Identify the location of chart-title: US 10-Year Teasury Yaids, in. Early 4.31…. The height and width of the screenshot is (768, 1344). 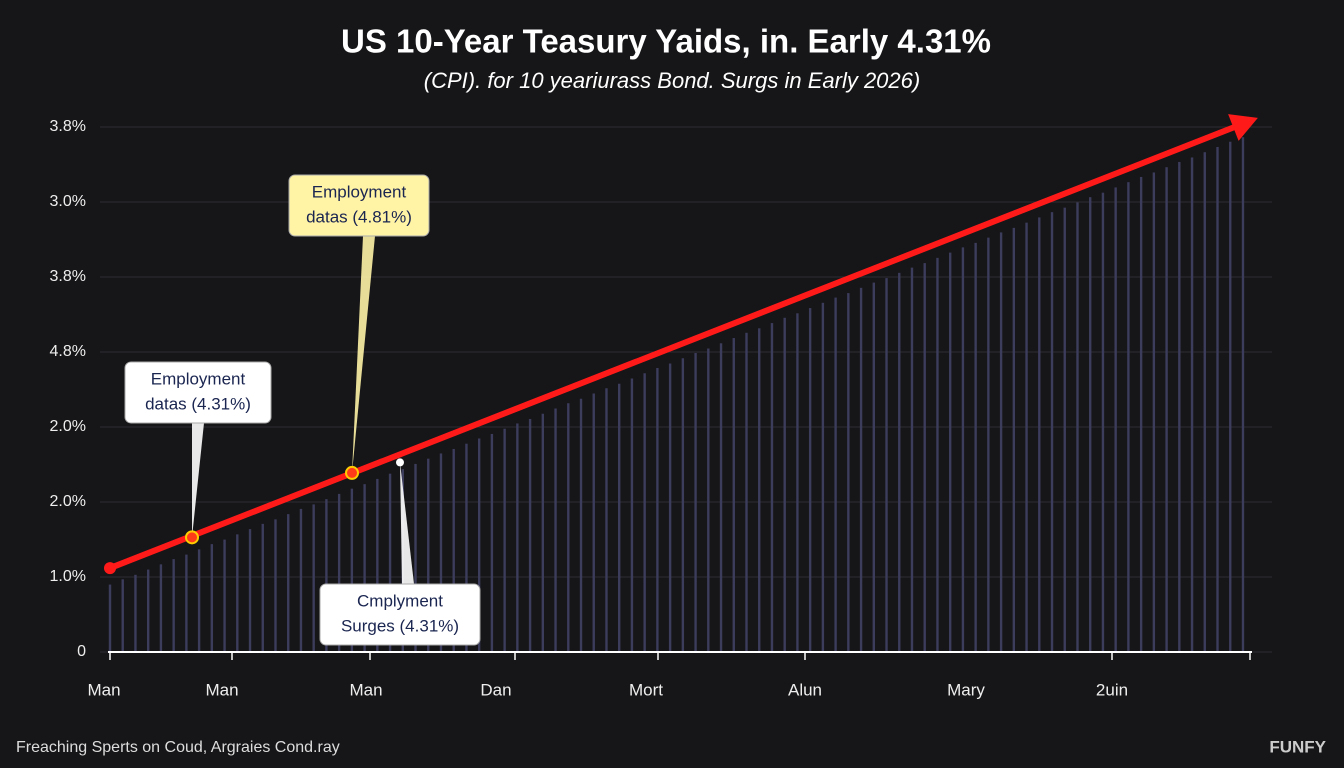
(666, 41).